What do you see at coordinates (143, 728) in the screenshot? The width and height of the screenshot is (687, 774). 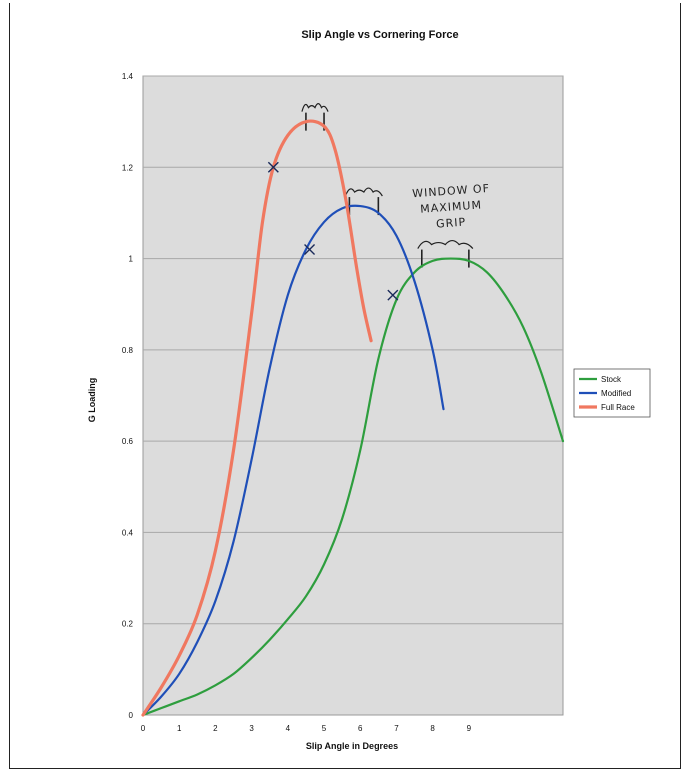 I see `x-tick-label: 0` at bounding box center [143, 728].